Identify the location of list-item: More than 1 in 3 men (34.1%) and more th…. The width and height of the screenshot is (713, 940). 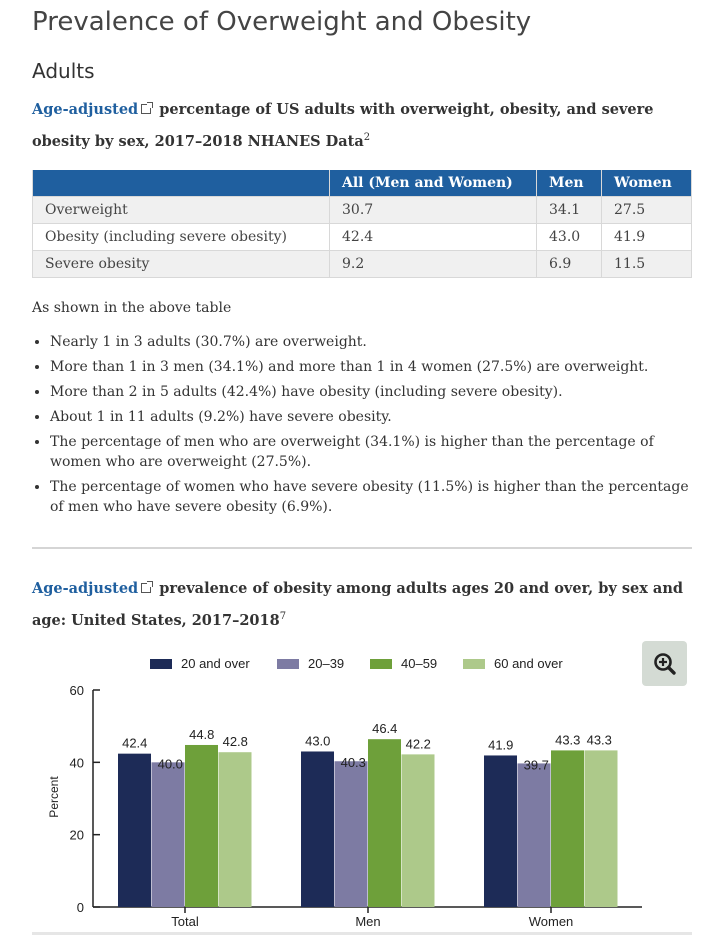
(371, 367).